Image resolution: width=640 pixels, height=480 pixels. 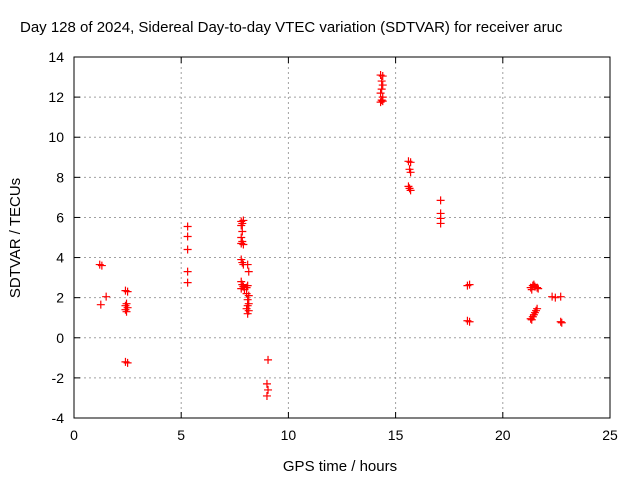 I want to click on y-tick-label: 8, so click(x=60, y=177).